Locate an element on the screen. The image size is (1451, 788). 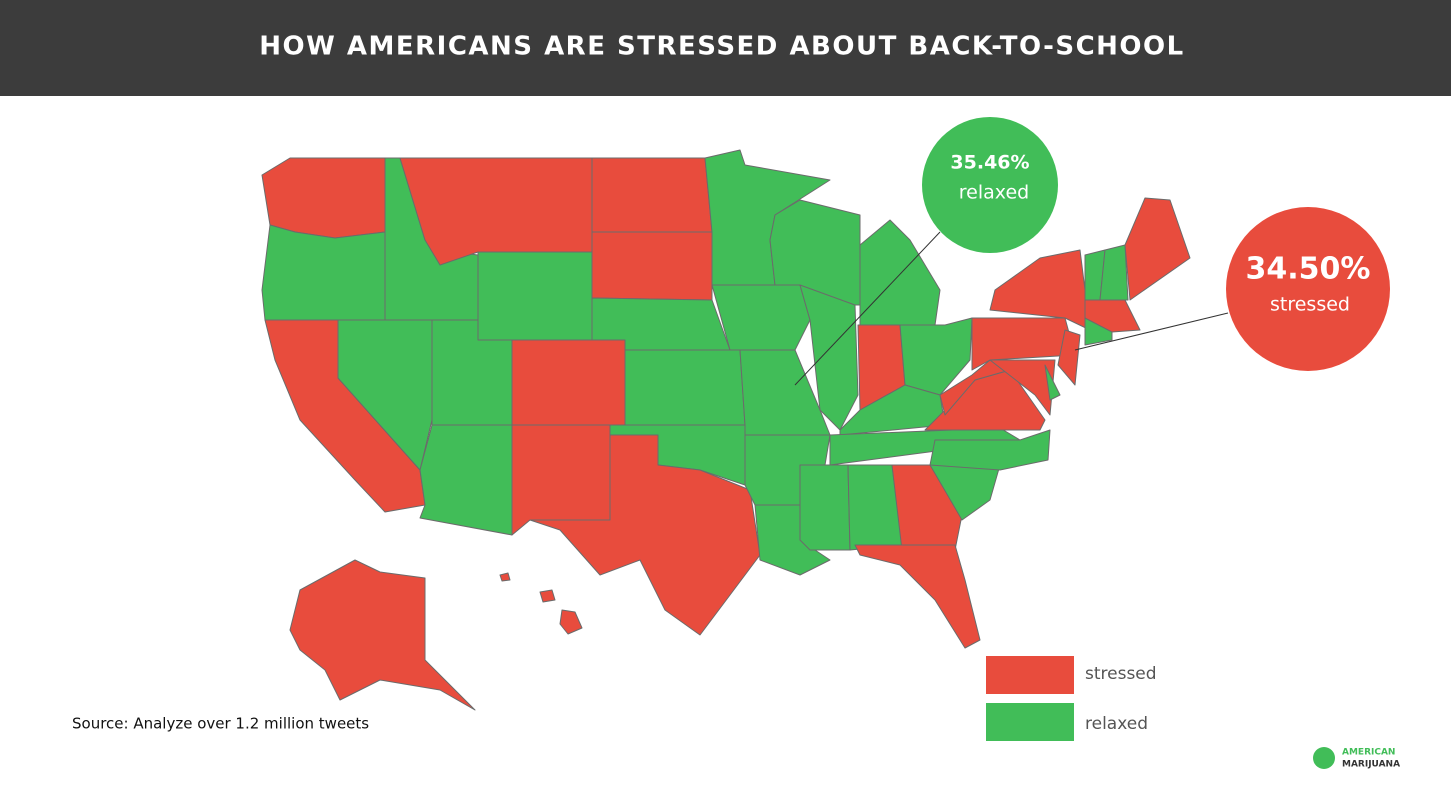
legend-label: relaxed is located at coordinates (1116, 724).